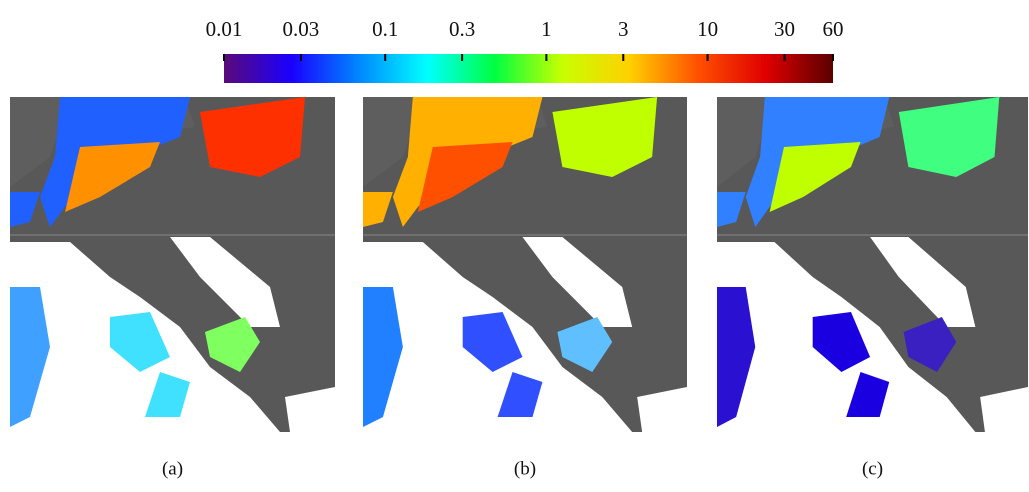  Describe the element at coordinates (784, 29) in the screenshot. I see `tick-label: 30` at that location.